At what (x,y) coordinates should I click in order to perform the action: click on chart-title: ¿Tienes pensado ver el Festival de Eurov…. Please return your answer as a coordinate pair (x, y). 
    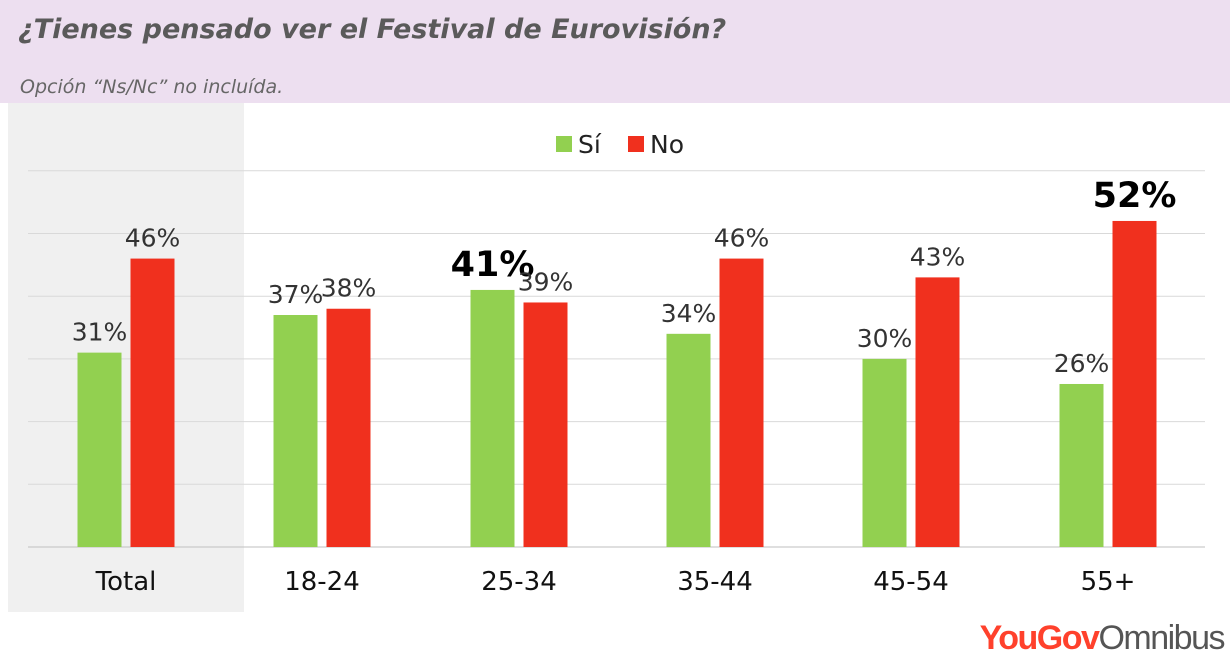
    Looking at the image, I should click on (372, 29).